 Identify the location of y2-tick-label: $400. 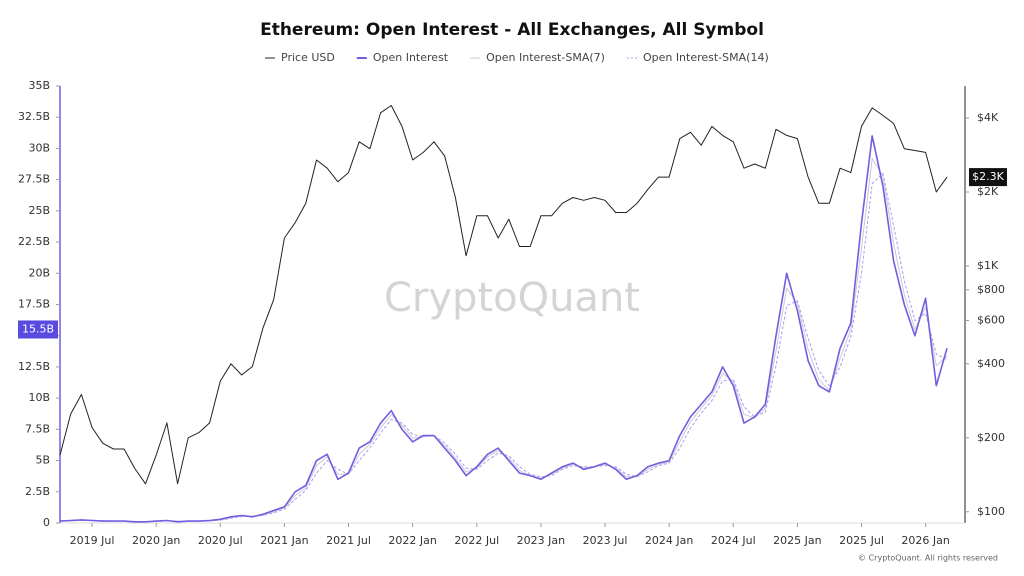
(991, 363).